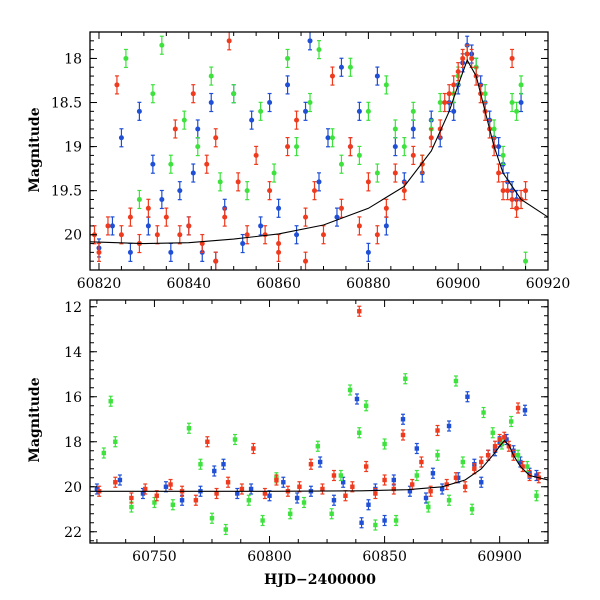 The image size is (600, 600). Describe the element at coordinates (99, 284) in the screenshot. I see `top-x-tick-label: 60820` at that location.